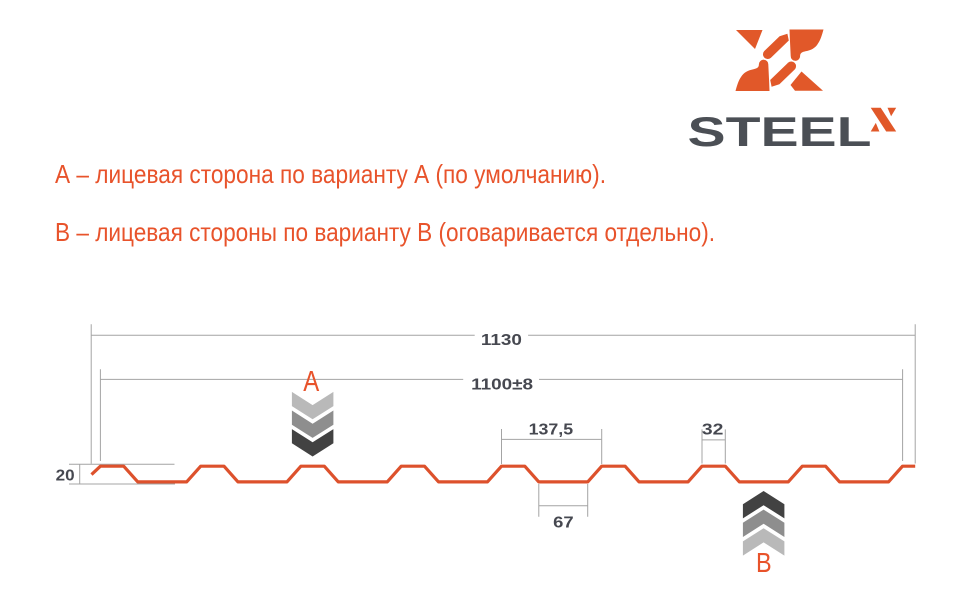 This screenshot has height=597, width=970. Describe the element at coordinates (311, 382) in the screenshot. I see `svg-text: A` at that location.